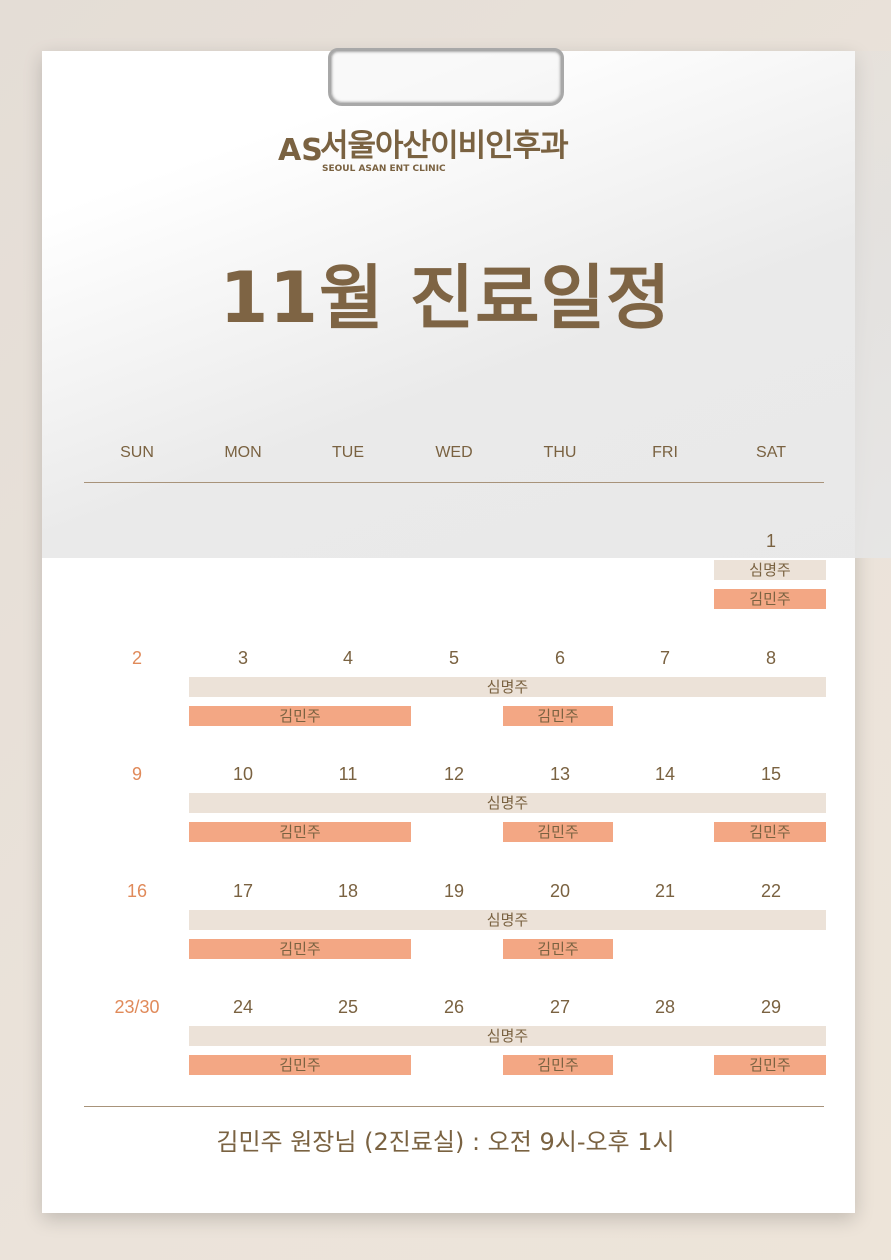  Describe the element at coordinates (136, 774) in the screenshot. I see `day-number: 9` at that location.